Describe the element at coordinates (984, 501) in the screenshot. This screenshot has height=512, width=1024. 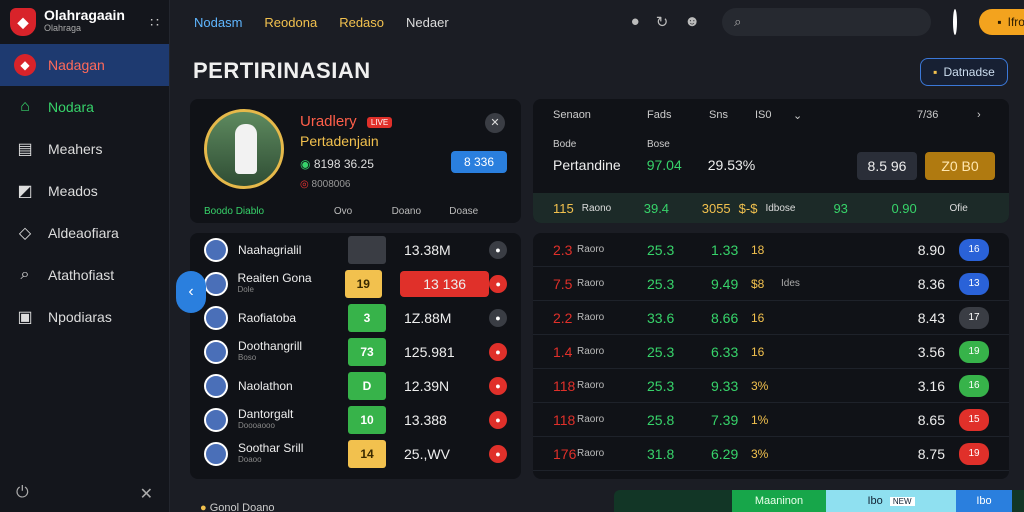
I see `bottom-button-3: Ibo` at that location.